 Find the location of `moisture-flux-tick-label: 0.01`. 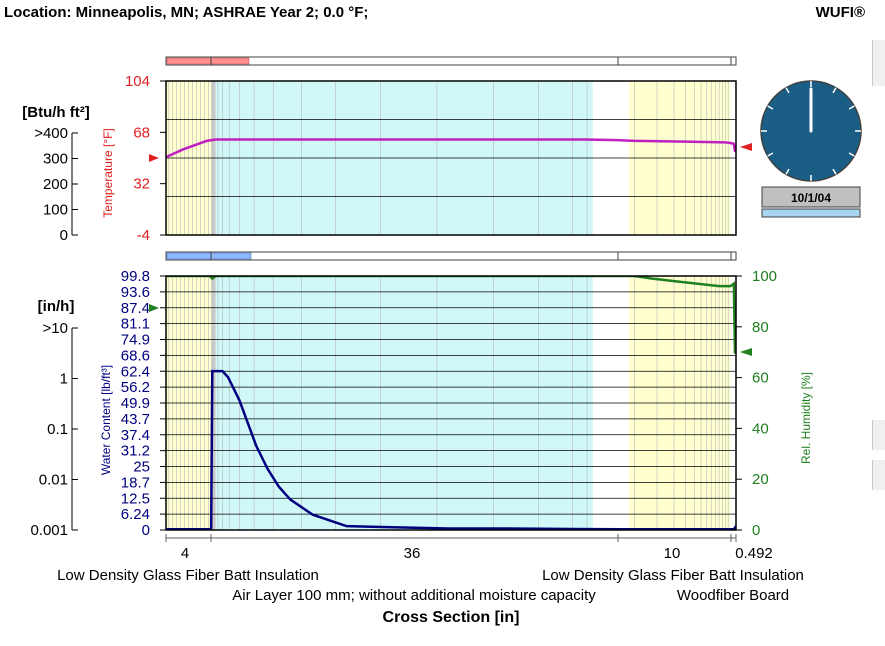

moisture-flux-tick-label: 0.01 is located at coordinates (53, 480).